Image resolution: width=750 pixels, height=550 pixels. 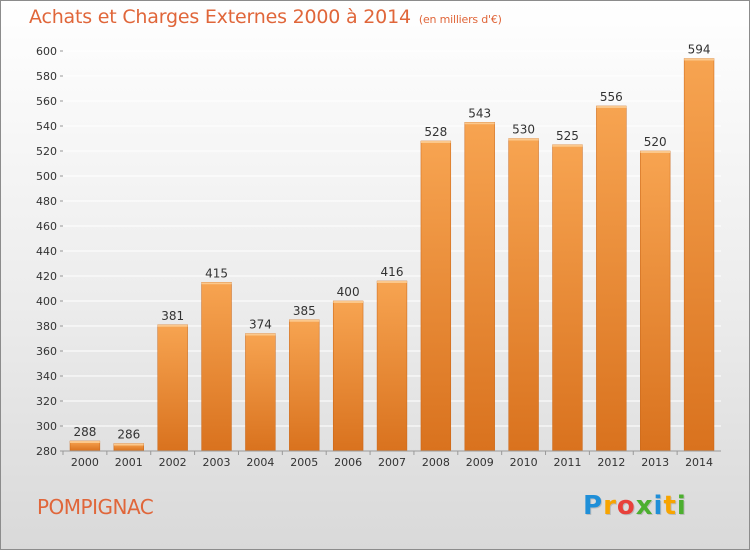 I want to click on logo-letter: r, so click(x=610, y=506).